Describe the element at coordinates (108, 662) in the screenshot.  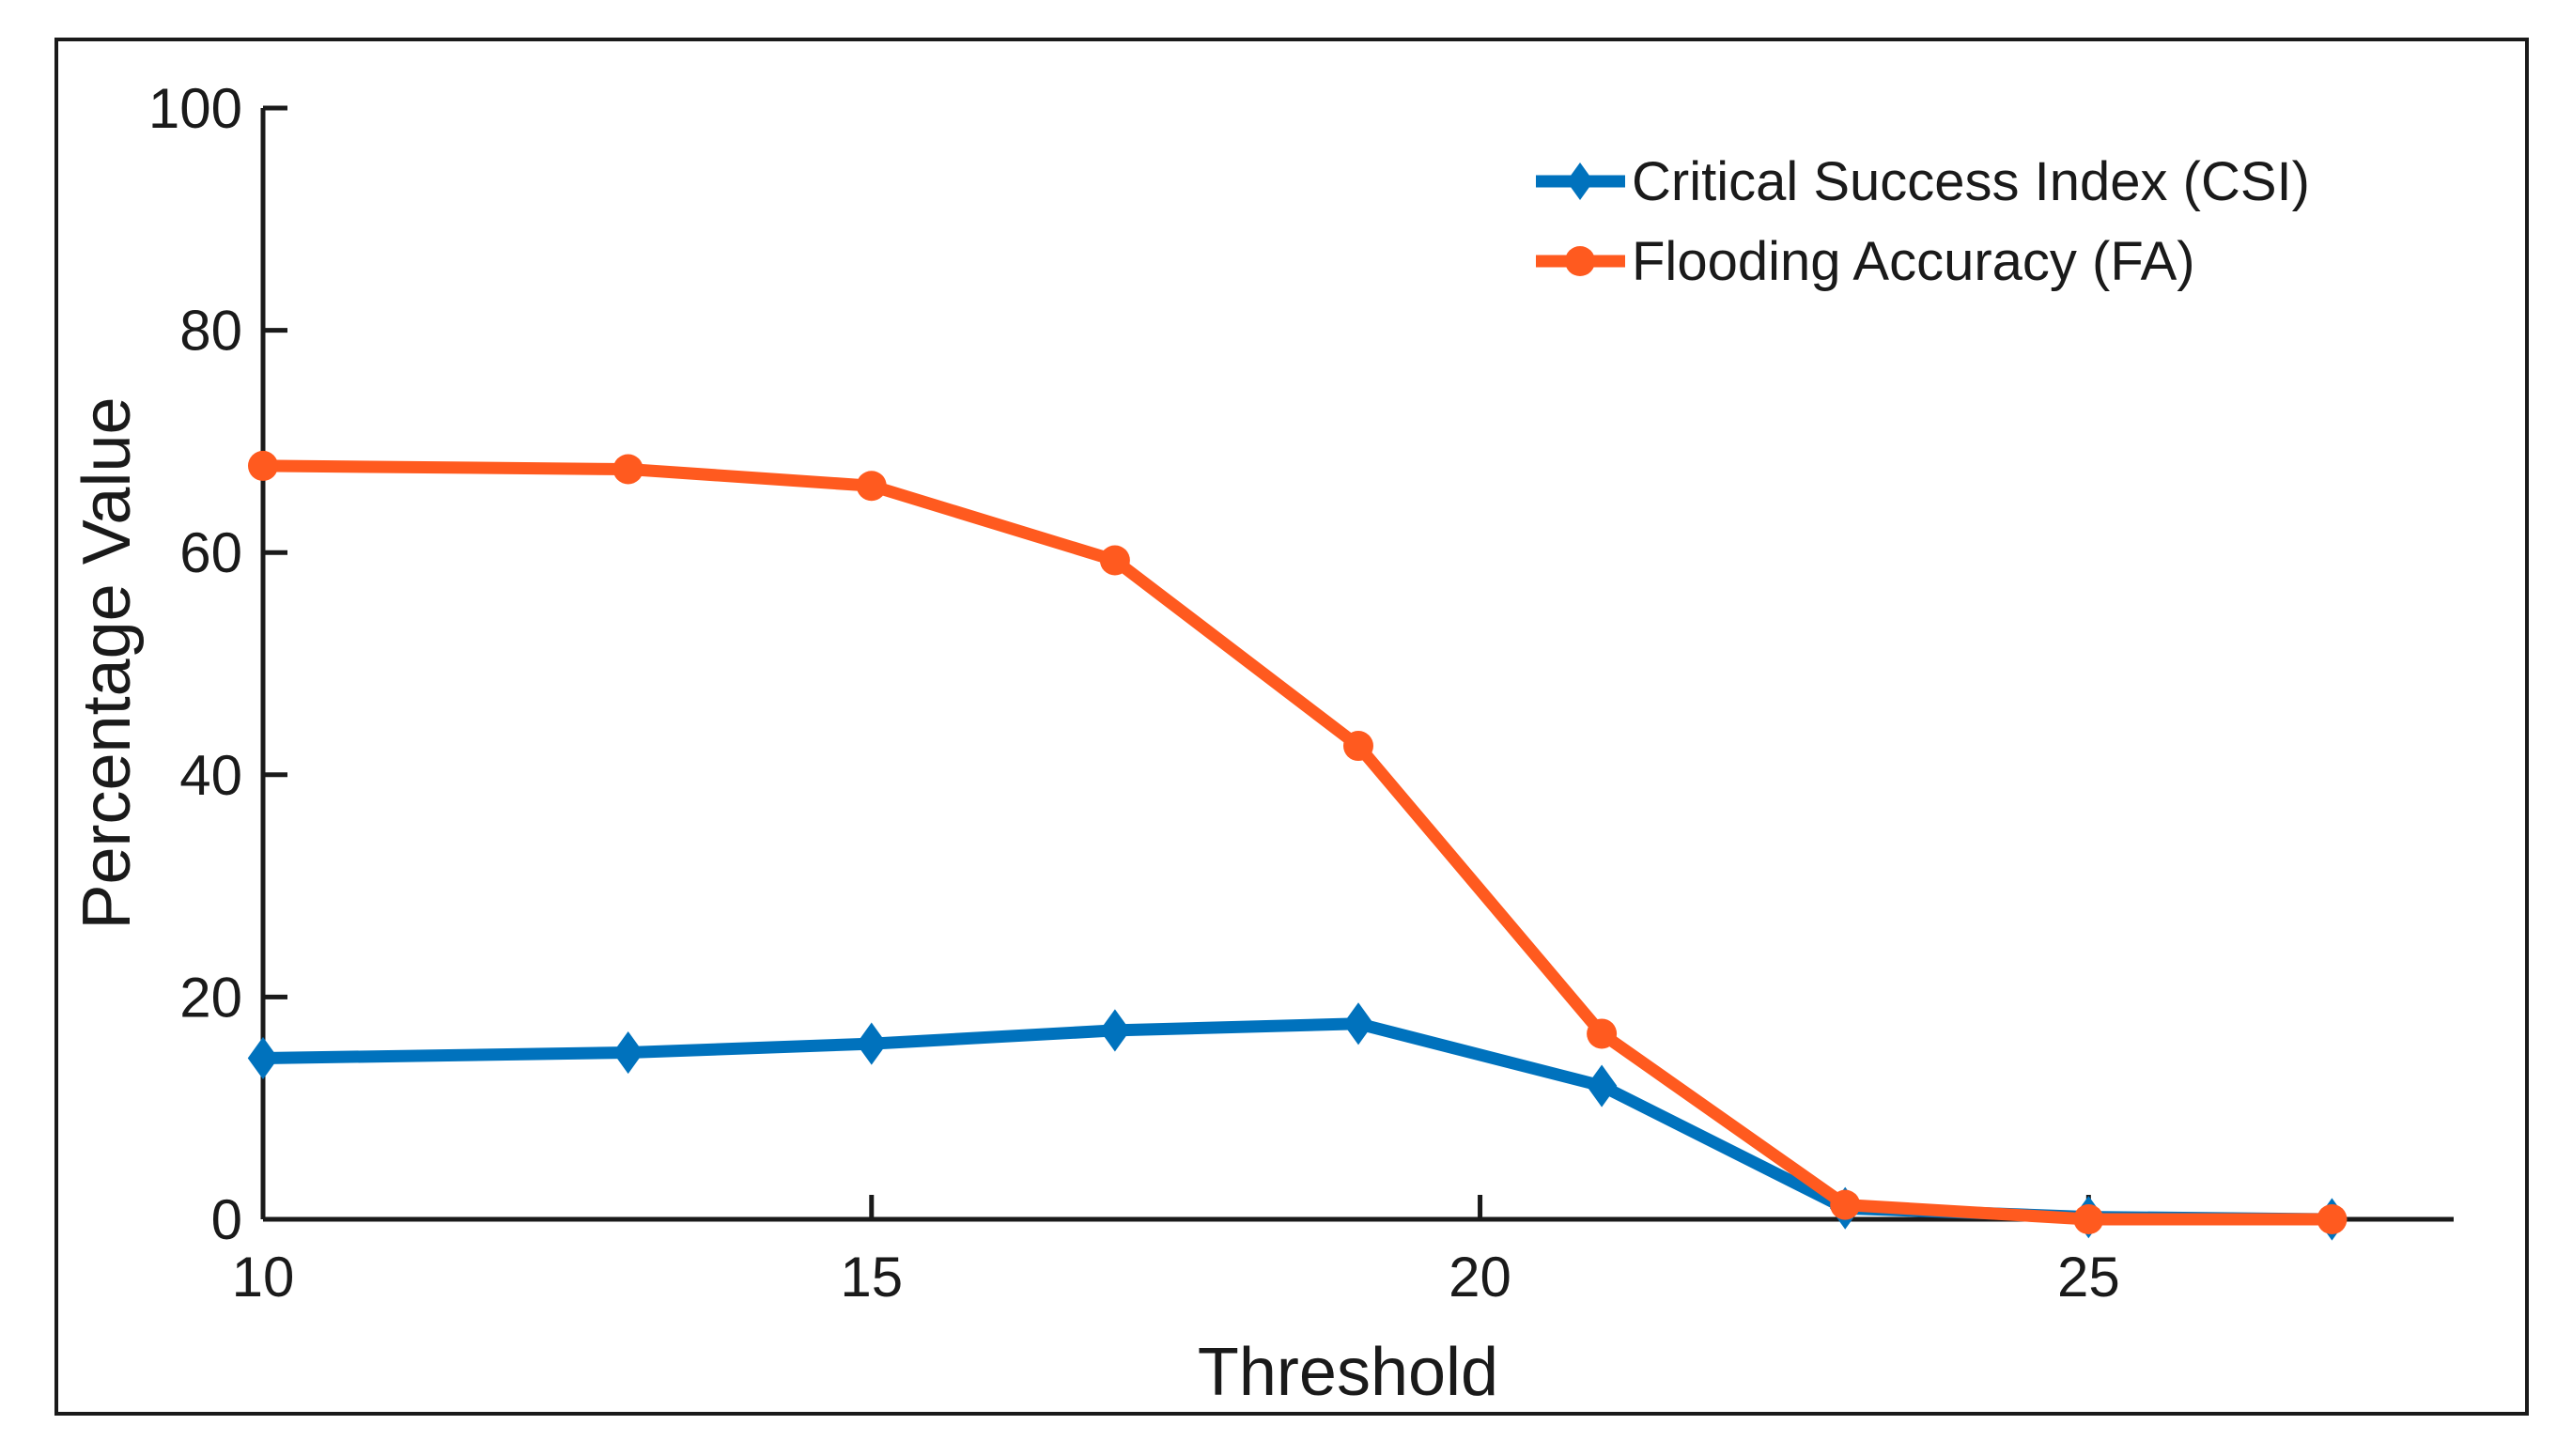
I see `y-axis-title: Percentage Value` at that location.